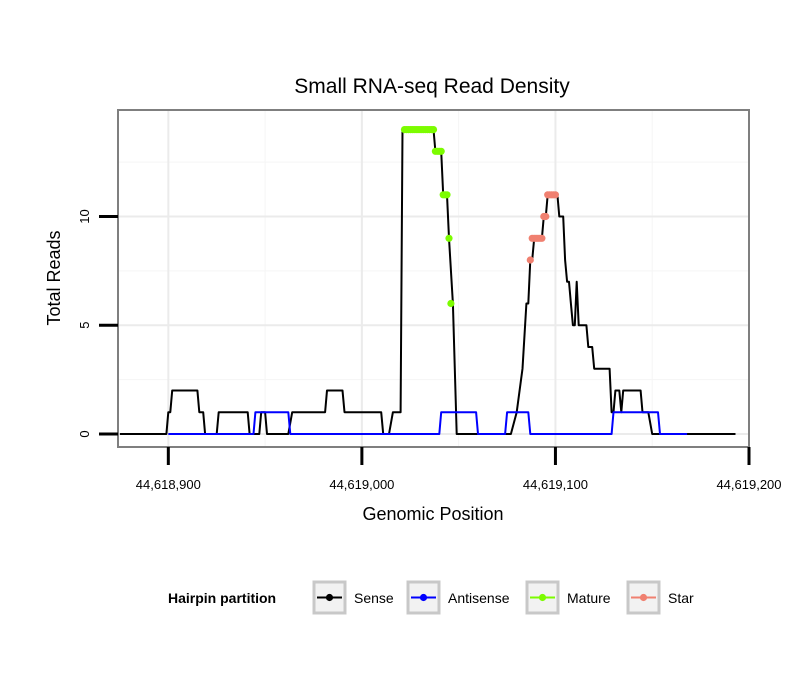 Image resolution: width=810 pixels, height=690 pixels. I want to click on x-tick-label: 44,619,000, so click(361, 484).